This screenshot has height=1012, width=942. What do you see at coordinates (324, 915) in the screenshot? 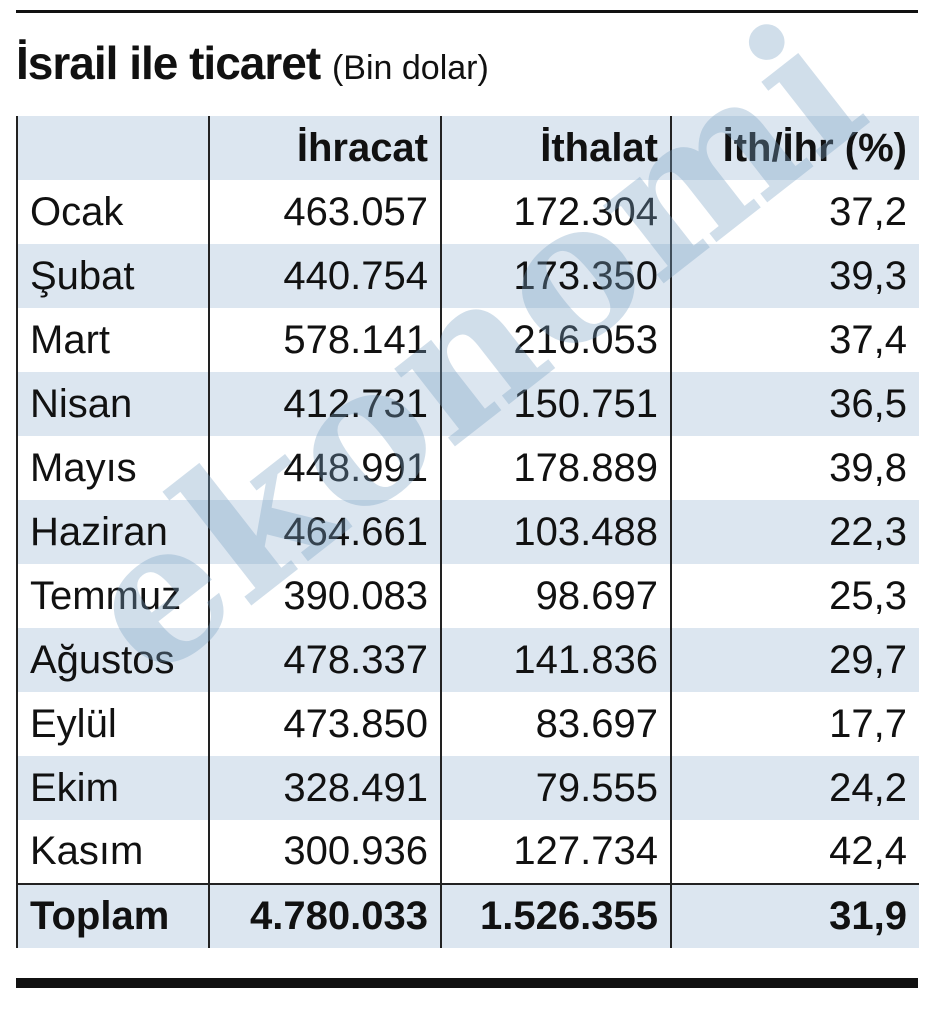
I see `total-cell: 4.780.033` at bounding box center [324, 915].